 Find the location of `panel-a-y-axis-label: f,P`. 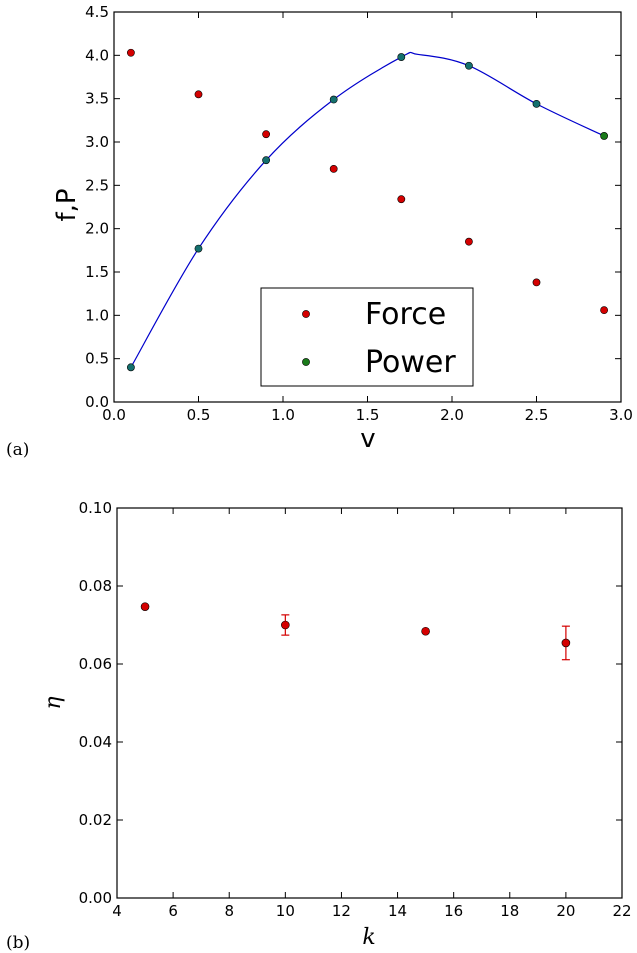

panel-a-y-axis-label: f,P is located at coordinates (67, 204).